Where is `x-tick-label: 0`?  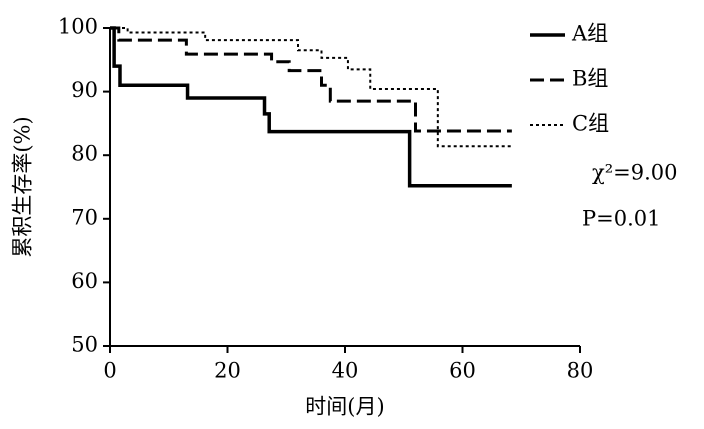
x-tick-label: 0 is located at coordinates (109, 371).